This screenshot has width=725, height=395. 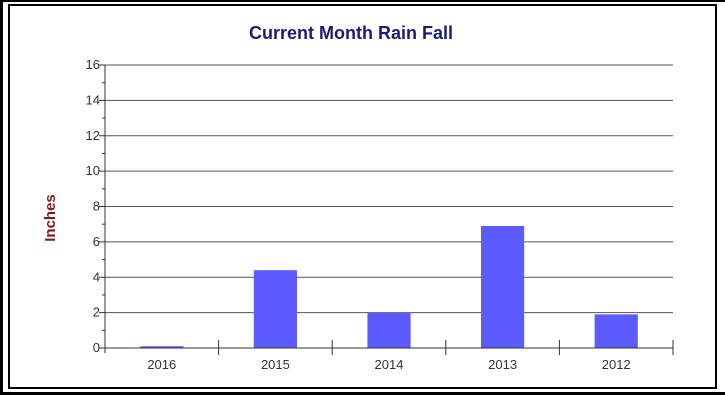 I want to click on bar-2012, so click(x=616, y=331).